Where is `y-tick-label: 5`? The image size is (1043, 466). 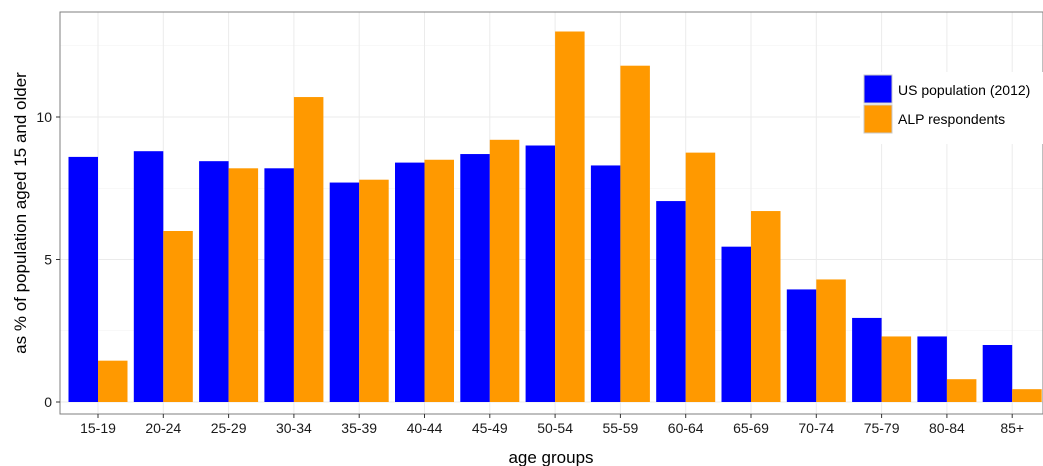
y-tick-label: 5 is located at coordinates (48, 260).